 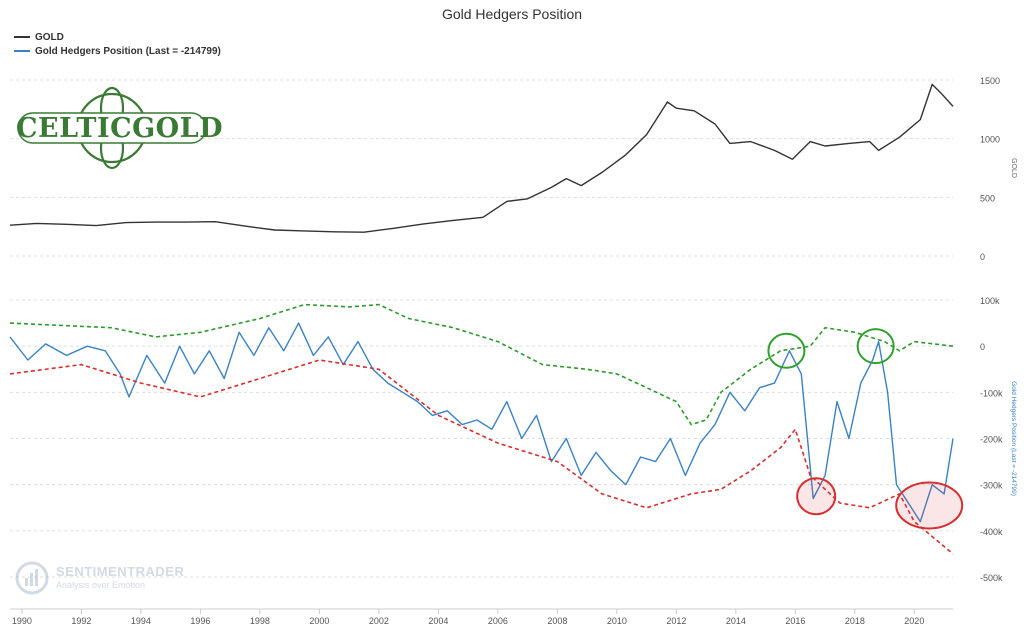 I want to click on y-axis-label-hedgers: Gold Hedgers Position (Last = -214799), so click(x=1013, y=438).